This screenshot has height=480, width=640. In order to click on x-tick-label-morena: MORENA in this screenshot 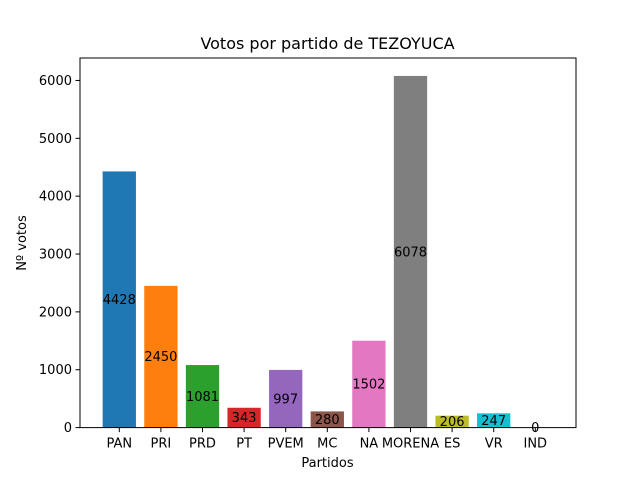, I will do `click(410, 444)`.